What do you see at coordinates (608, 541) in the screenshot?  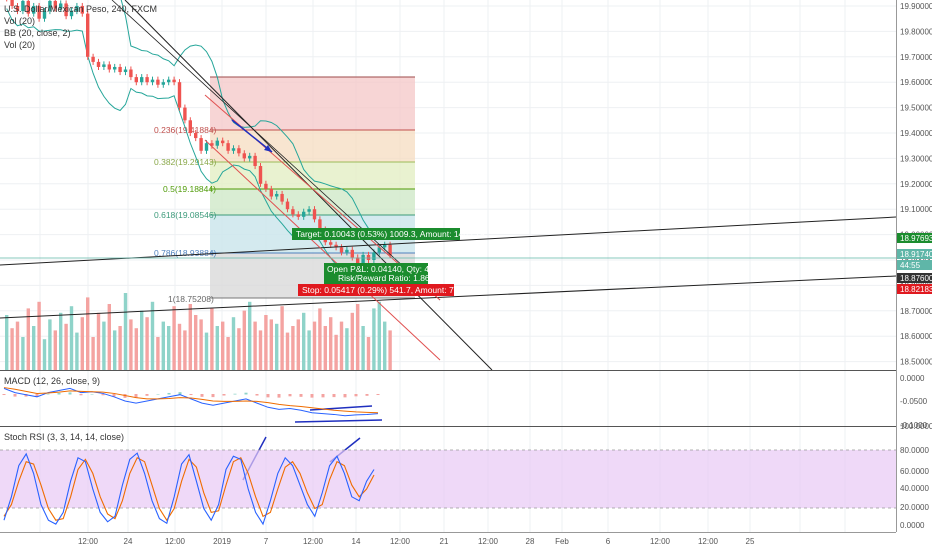 I see `time-tick-label: 6` at bounding box center [608, 541].